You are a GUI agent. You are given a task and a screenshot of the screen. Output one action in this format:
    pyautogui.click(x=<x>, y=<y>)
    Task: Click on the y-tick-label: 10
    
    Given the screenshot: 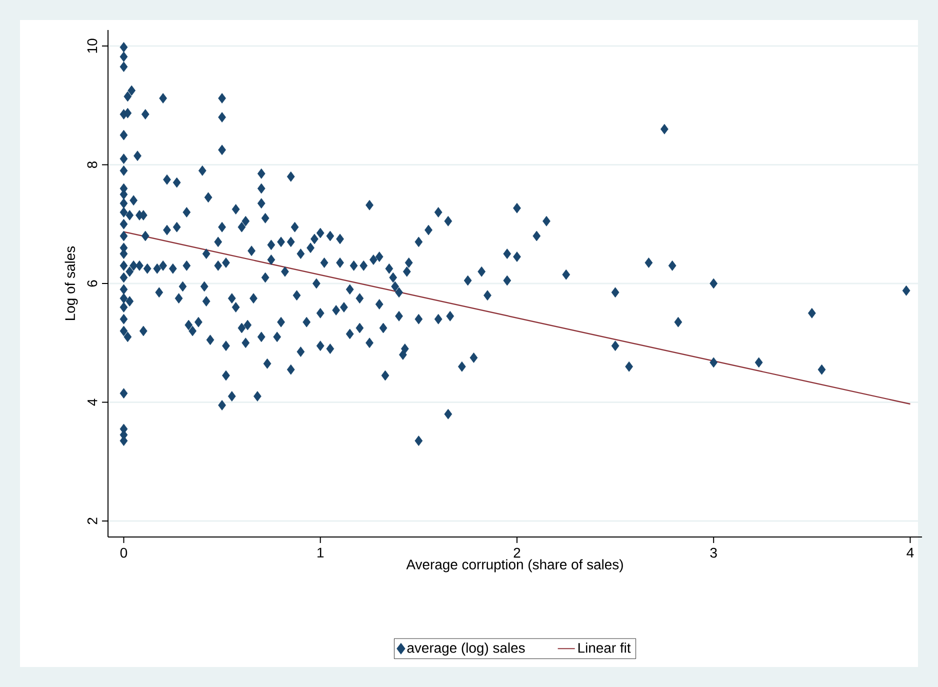 What is the action you would take?
    pyautogui.click(x=92, y=45)
    